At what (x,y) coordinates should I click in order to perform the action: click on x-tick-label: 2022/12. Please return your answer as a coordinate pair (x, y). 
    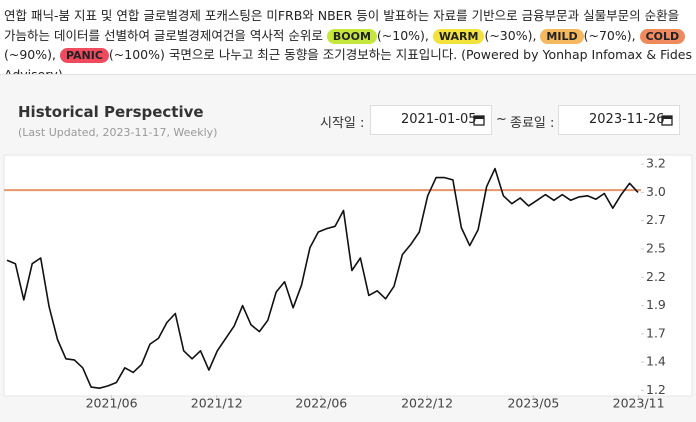
    Looking at the image, I should click on (427, 403).